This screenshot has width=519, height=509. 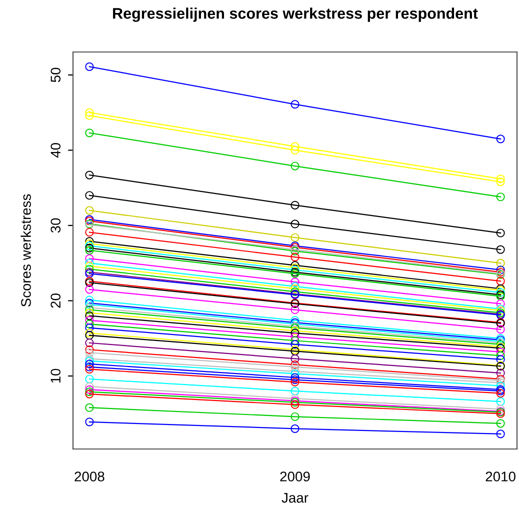 What do you see at coordinates (25, 250) in the screenshot?
I see `y-axis-title: Scores werkstress` at bounding box center [25, 250].